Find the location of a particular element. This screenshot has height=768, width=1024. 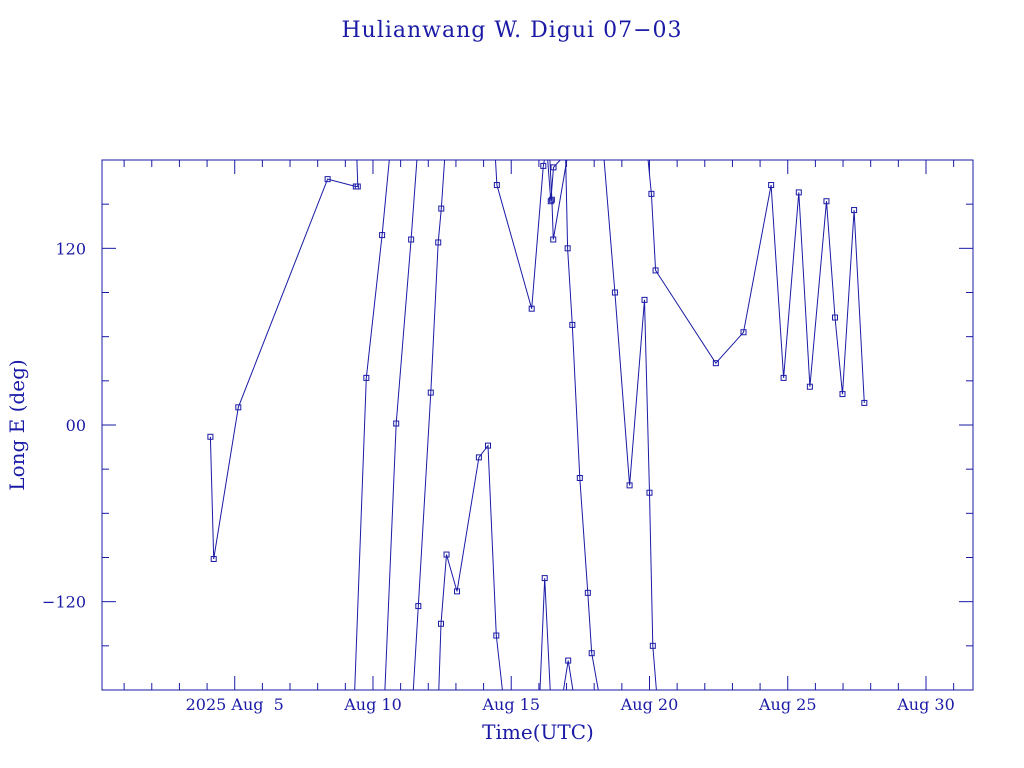

x-tick-labels: 2025 Aug 5 Aug 10 Aug 15 Aug 20 Aug 25 Aug 30 is located at coordinates (570, 704).